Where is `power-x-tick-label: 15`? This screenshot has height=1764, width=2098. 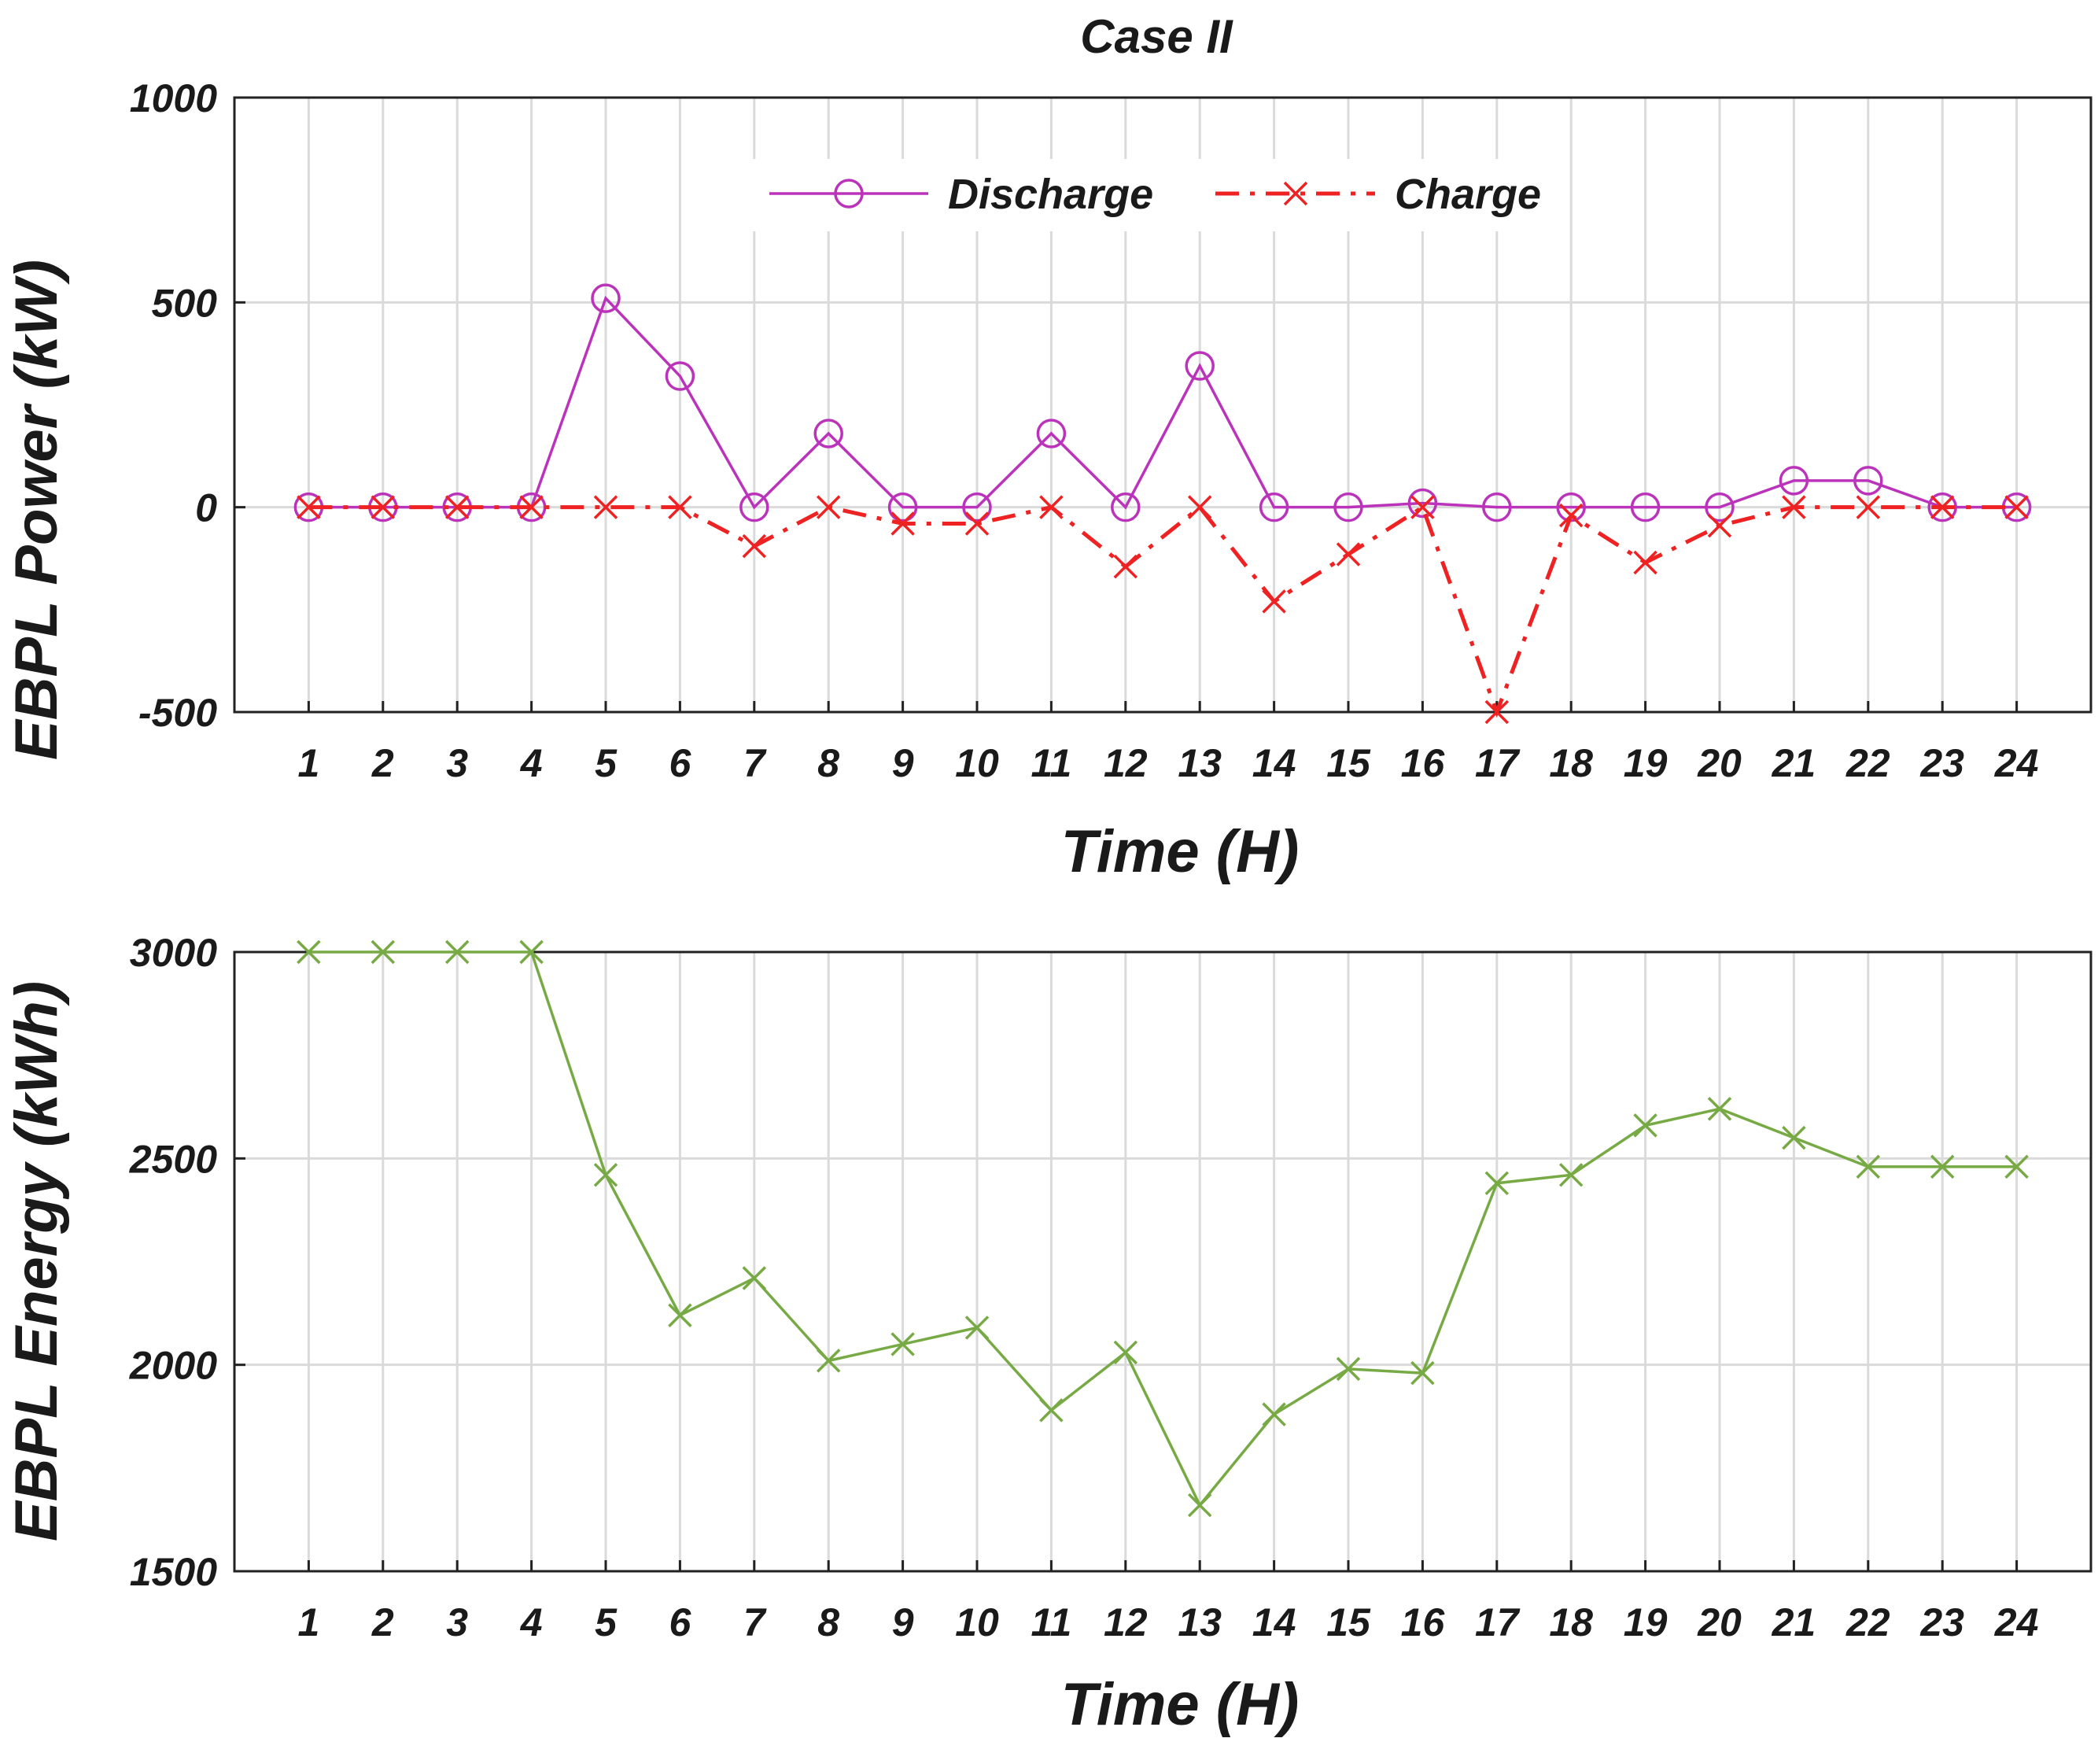 power-x-tick-label: 15 is located at coordinates (1348, 763).